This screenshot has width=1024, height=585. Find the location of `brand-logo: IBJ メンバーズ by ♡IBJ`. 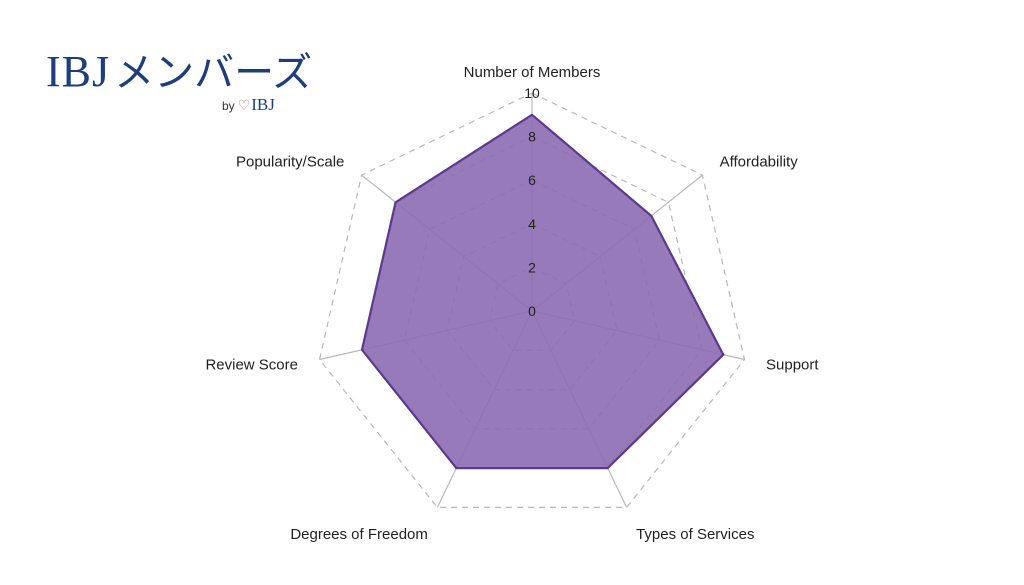

brand-logo: IBJ メンバーズ by ♡IBJ is located at coordinates (179, 84).